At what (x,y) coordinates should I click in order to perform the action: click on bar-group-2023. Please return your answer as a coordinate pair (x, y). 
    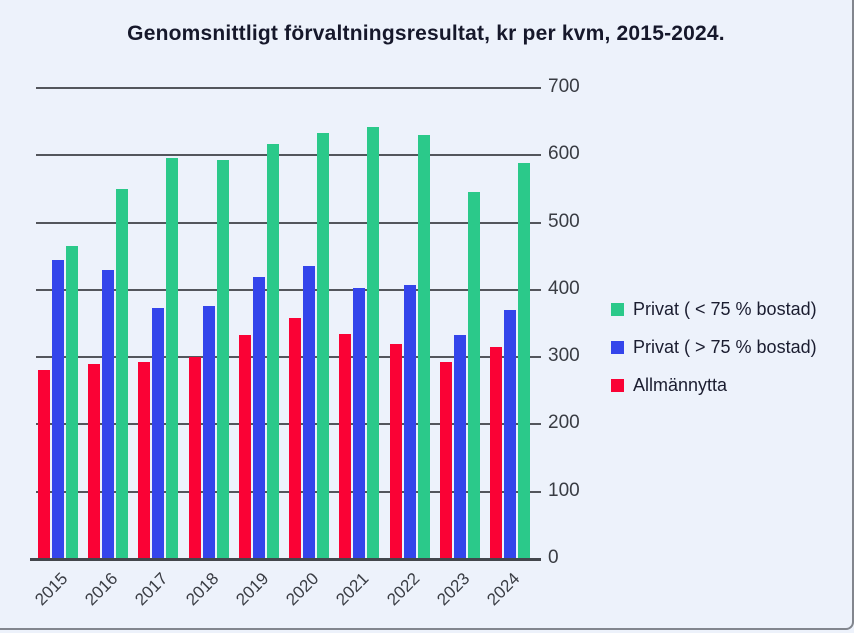
    Looking at the image, I should click on (459, 322).